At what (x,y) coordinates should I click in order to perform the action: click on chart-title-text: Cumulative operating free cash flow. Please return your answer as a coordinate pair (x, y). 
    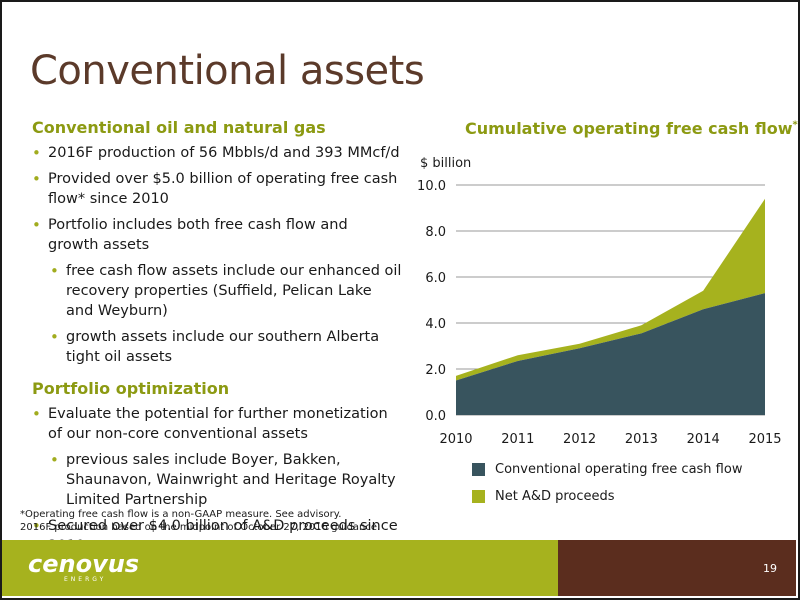
    Looking at the image, I should click on (629, 128).